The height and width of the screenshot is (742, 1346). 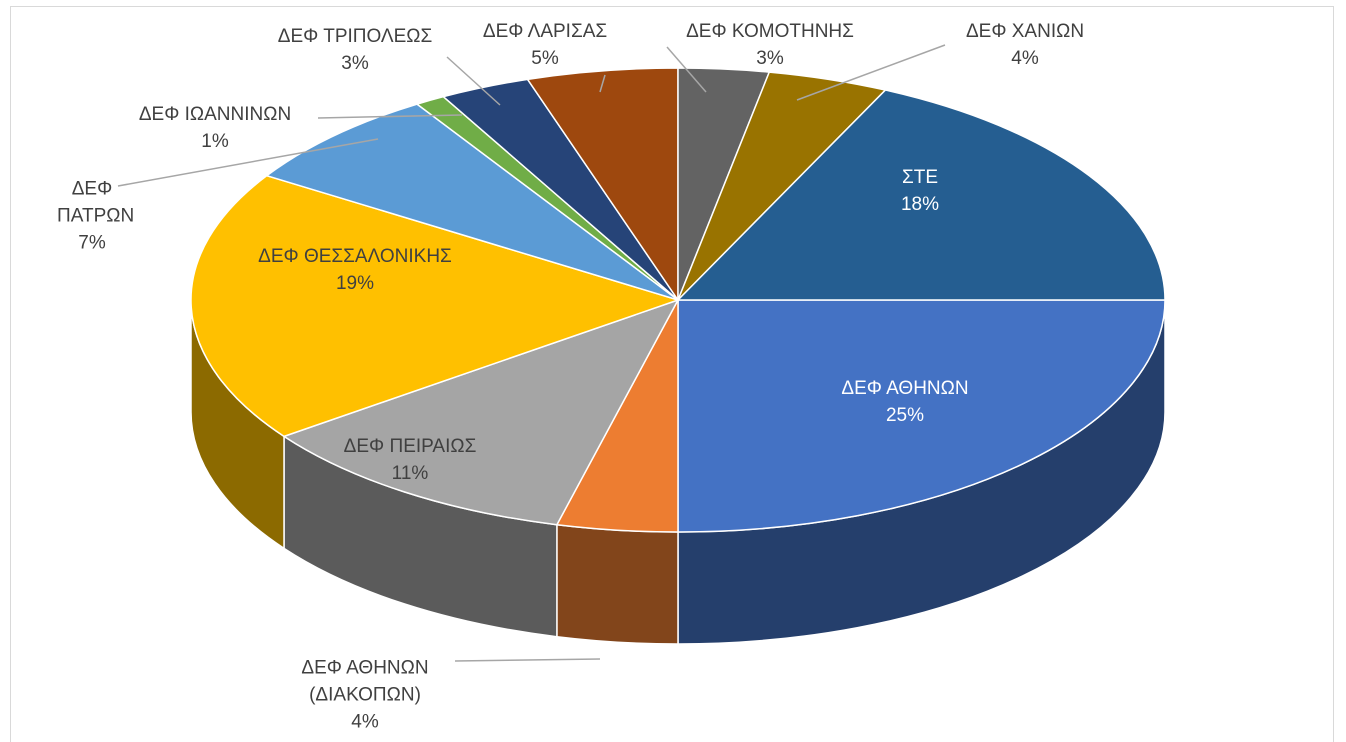 What do you see at coordinates (1025, 31) in the screenshot?
I see `slice-name: ΔΕΦ ΧΑΝΙΩΝ` at bounding box center [1025, 31].